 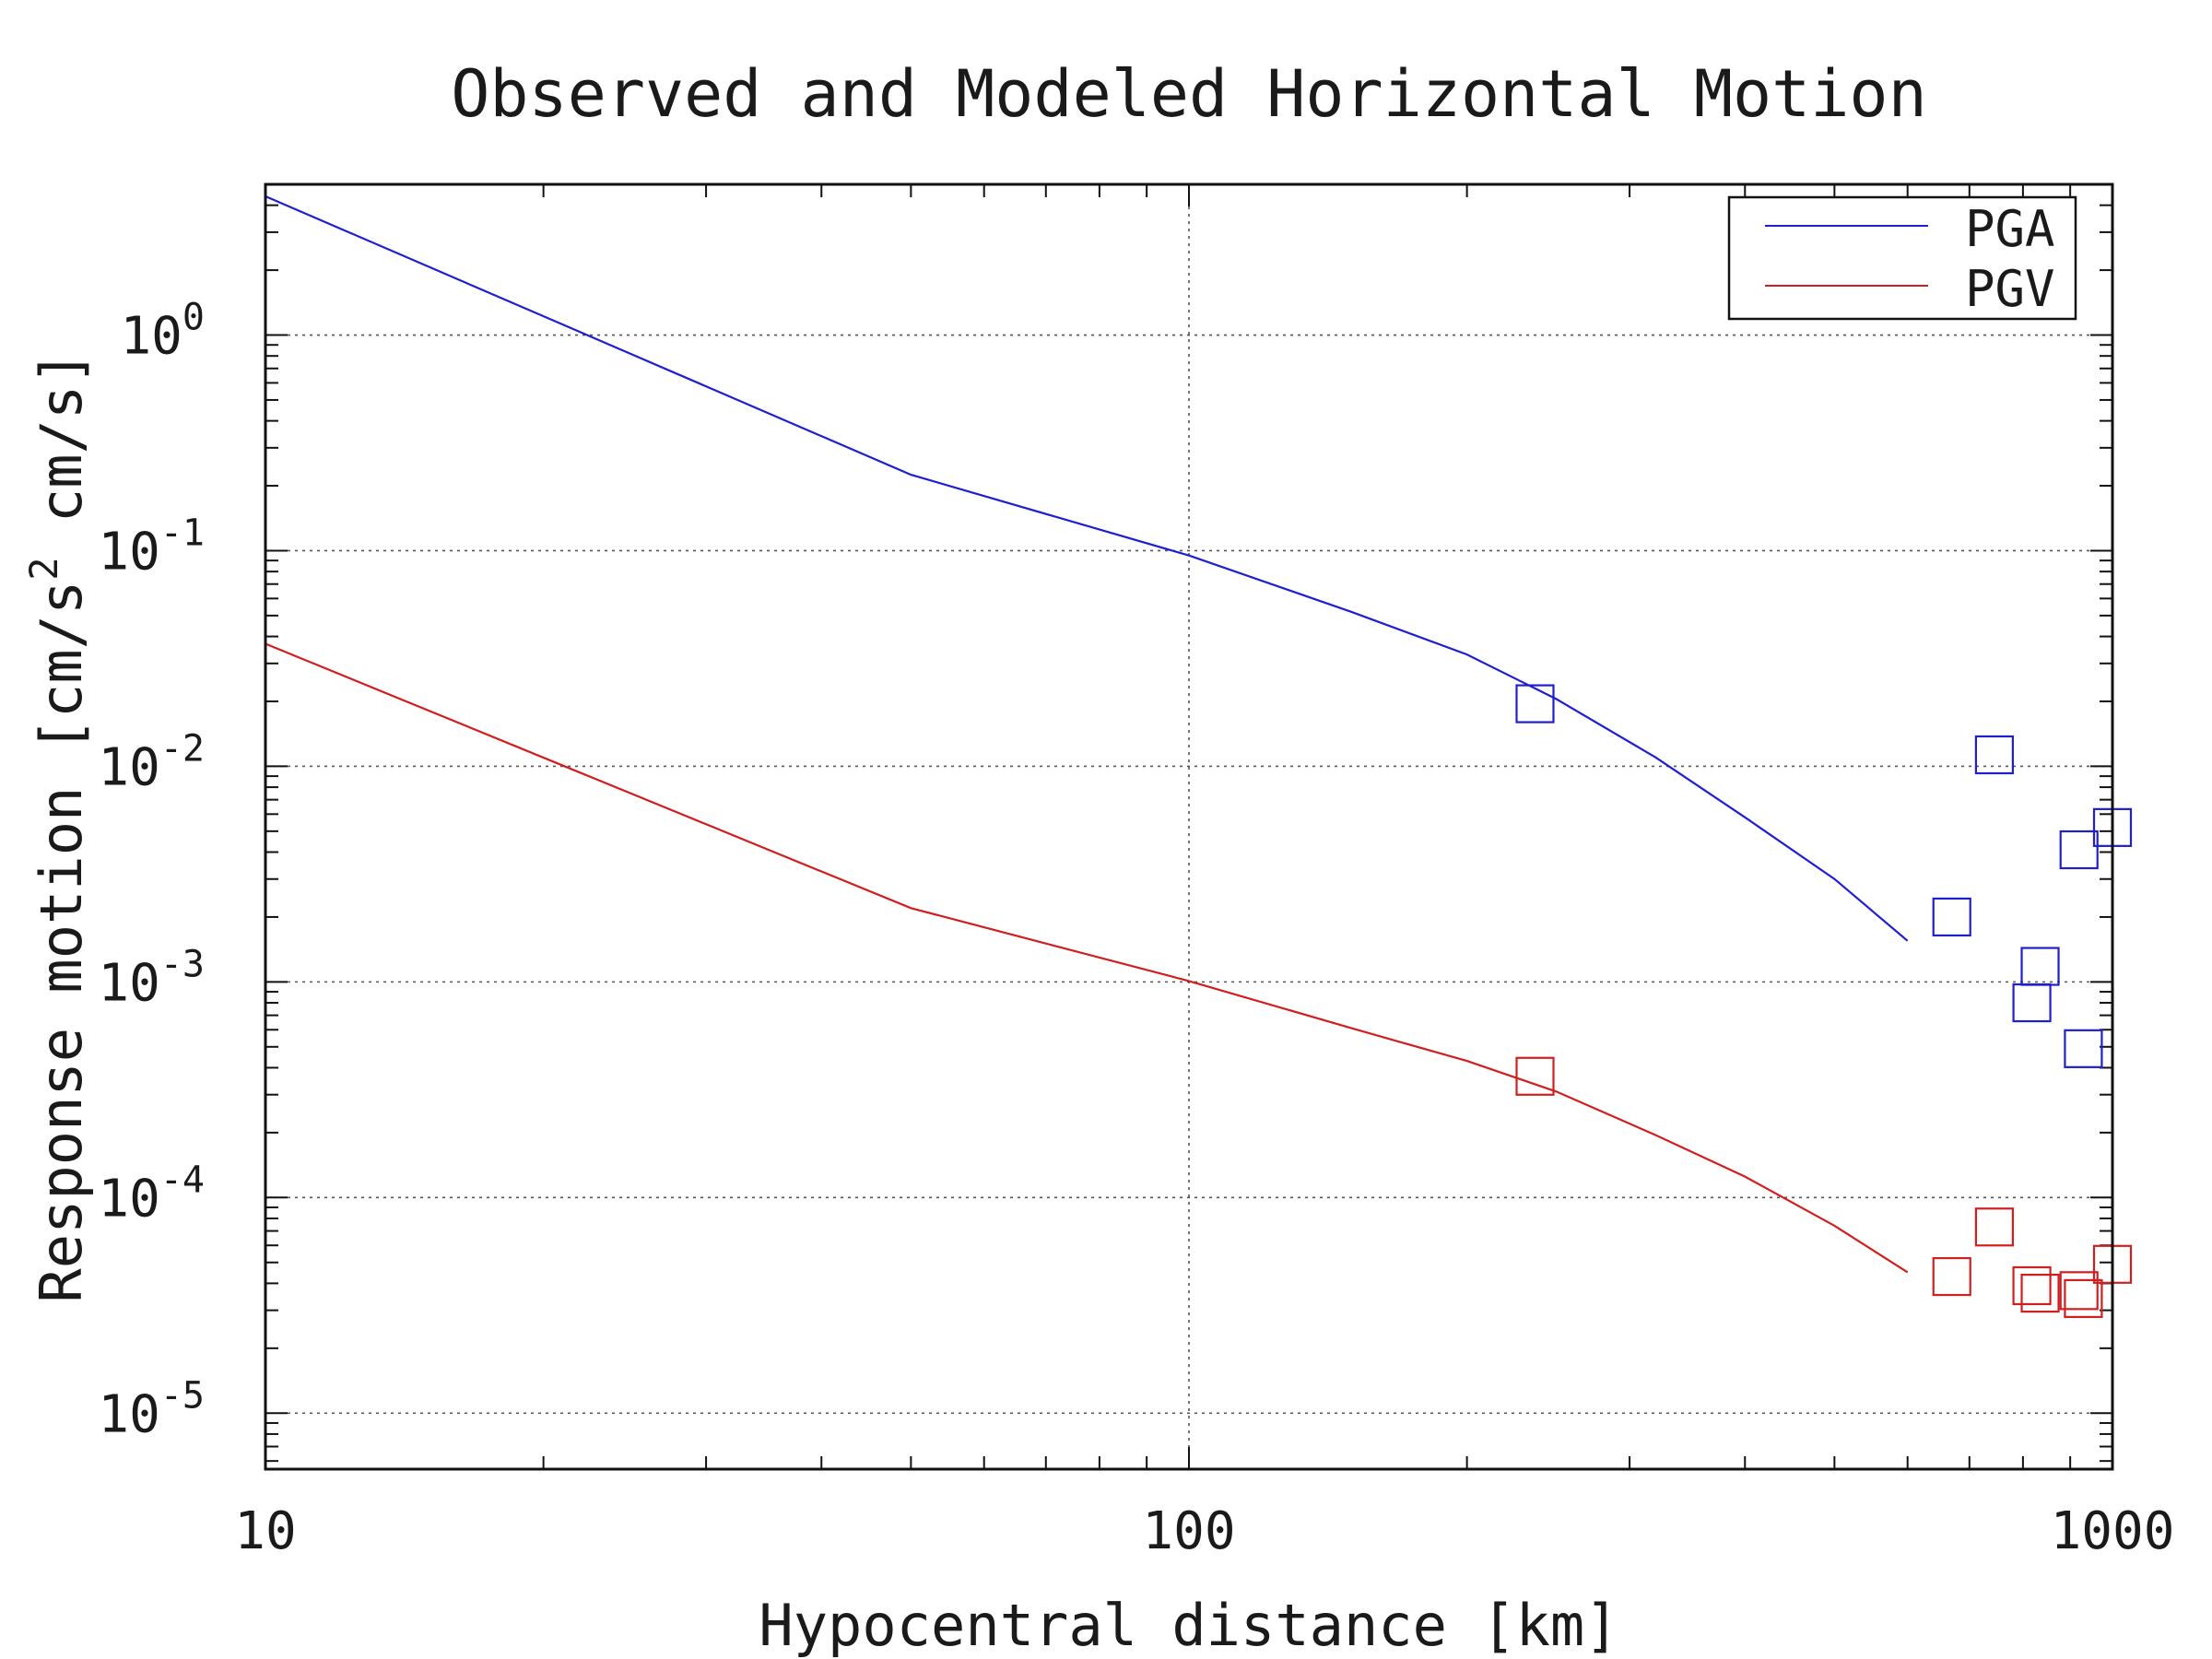 I want to click on y-tick-label: 10⁻², so click(x=151, y=762).